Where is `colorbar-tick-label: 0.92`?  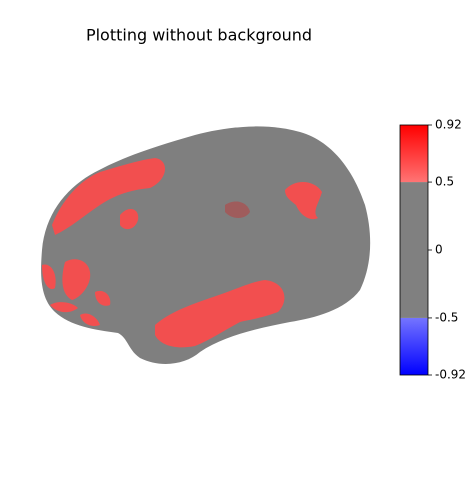 colorbar-tick-label: 0.92 is located at coordinates (448, 125).